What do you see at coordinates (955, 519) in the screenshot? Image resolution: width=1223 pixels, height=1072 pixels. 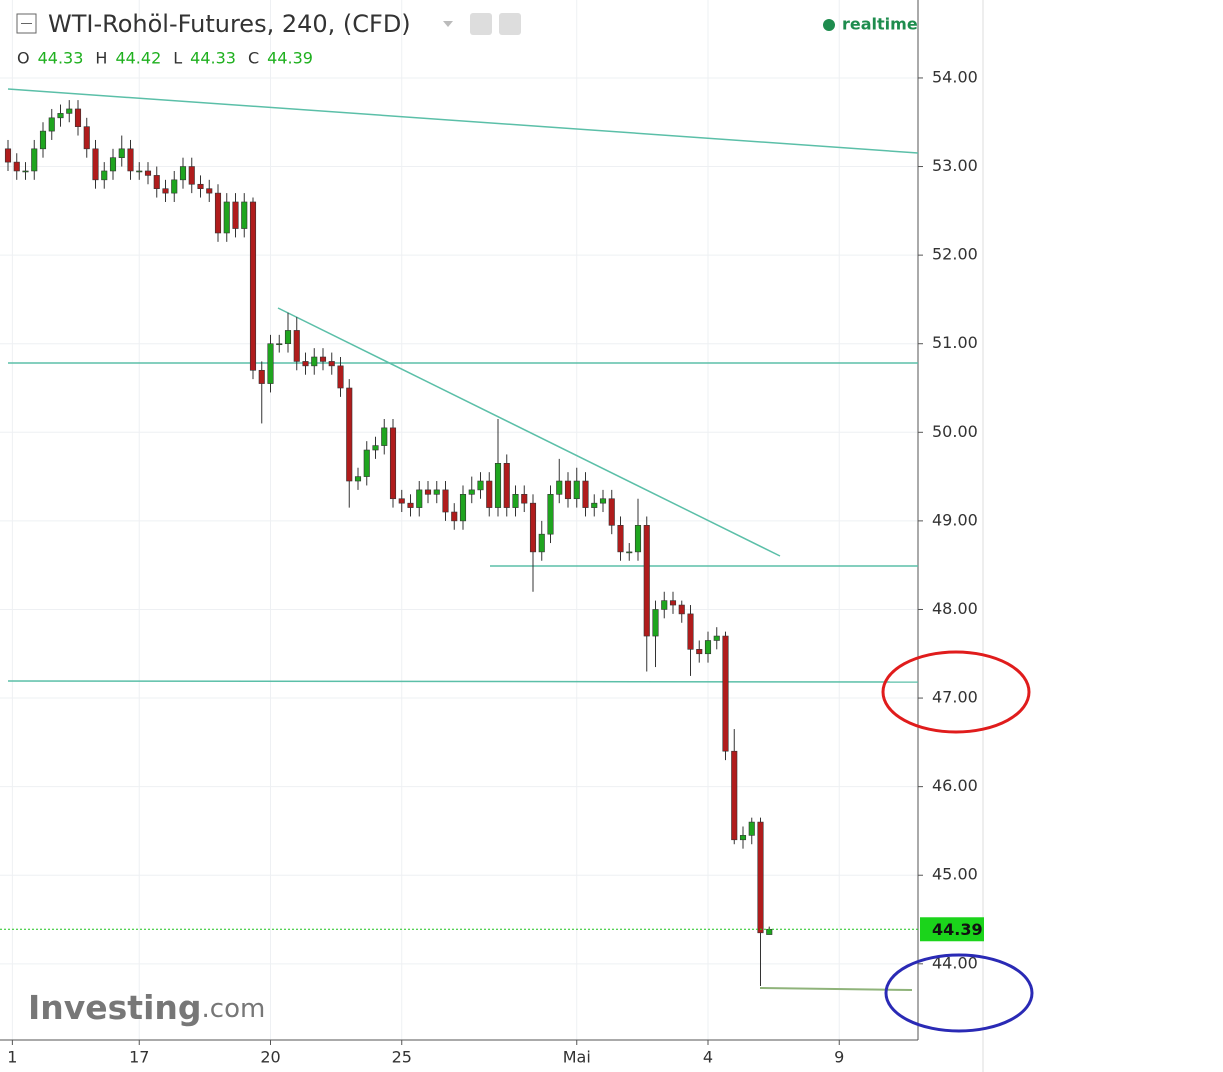 I see `y-tick-label: 49.00` at bounding box center [955, 519].